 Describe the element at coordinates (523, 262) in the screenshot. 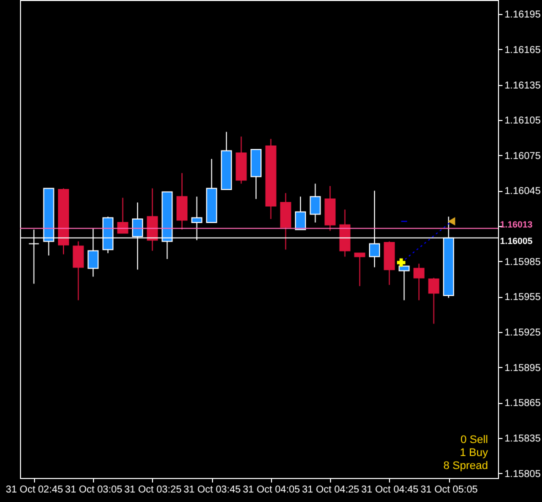

I see `y-tick-label: 1.15985` at that location.